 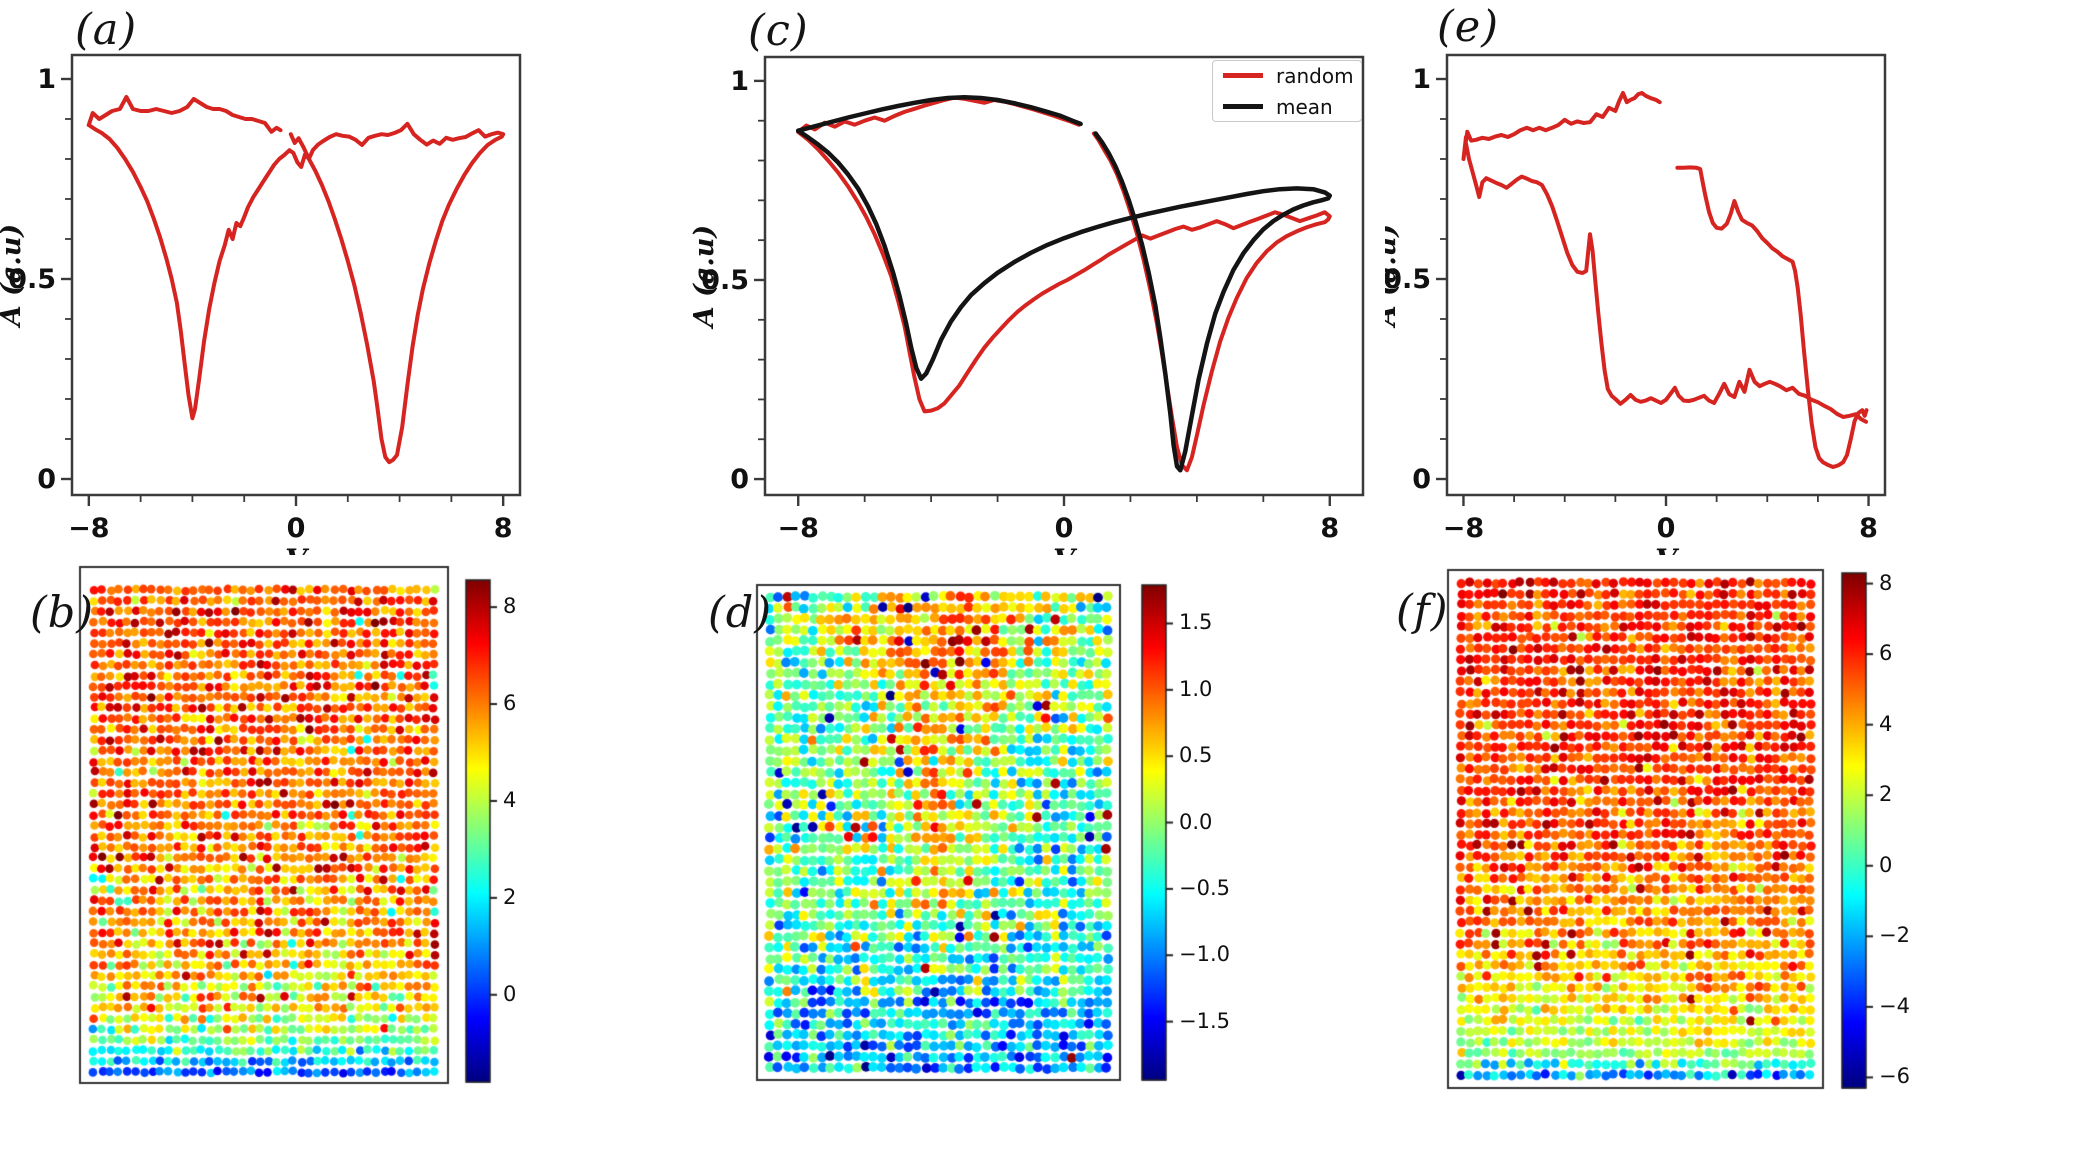 What do you see at coordinates (1204, 887) in the screenshot?
I see `colorbar-tick-label: −0.5` at bounding box center [1204, 887].